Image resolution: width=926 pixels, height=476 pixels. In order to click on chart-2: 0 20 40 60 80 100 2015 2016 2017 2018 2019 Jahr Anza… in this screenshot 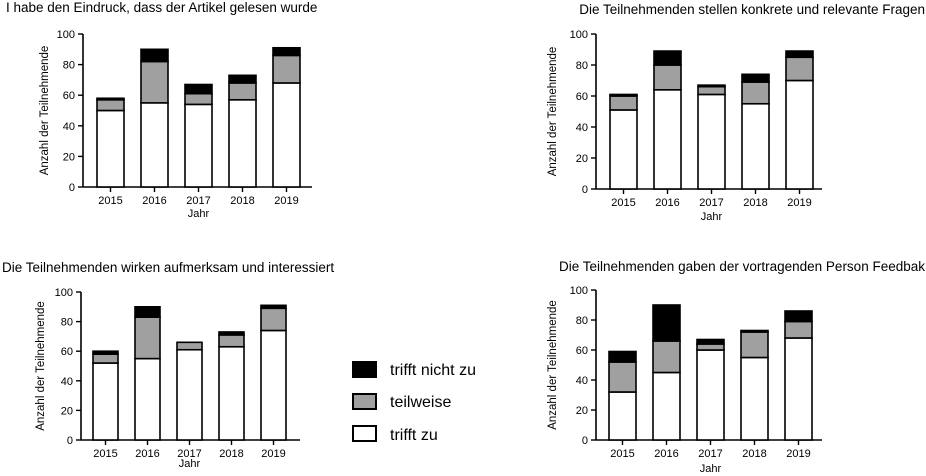, I will do `click(684, 126)`.